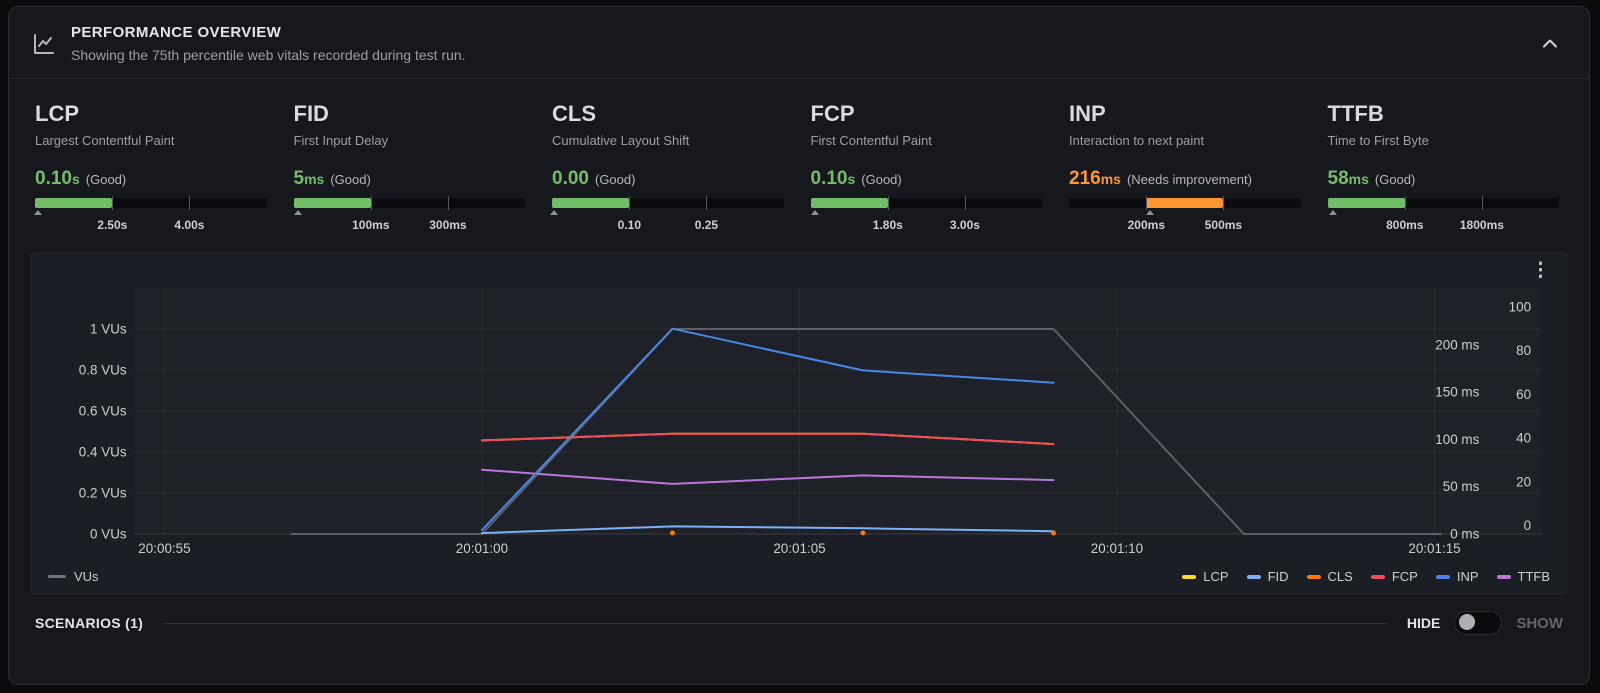 Image resolution: width=1600 pixels, height=693 pixels. I want to click on toggle-knob, so click(1467, 622).